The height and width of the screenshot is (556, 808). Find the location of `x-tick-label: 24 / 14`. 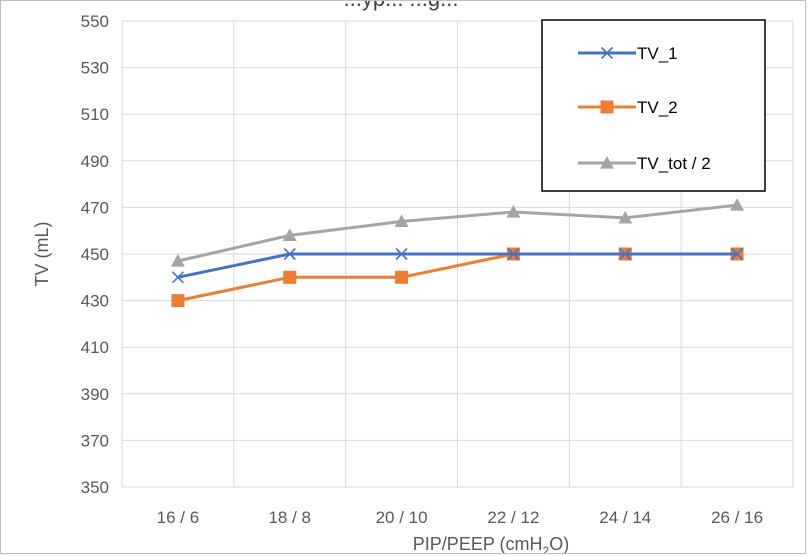

x-tick-label: 24 / 14 is located at coordinates (625, 517).